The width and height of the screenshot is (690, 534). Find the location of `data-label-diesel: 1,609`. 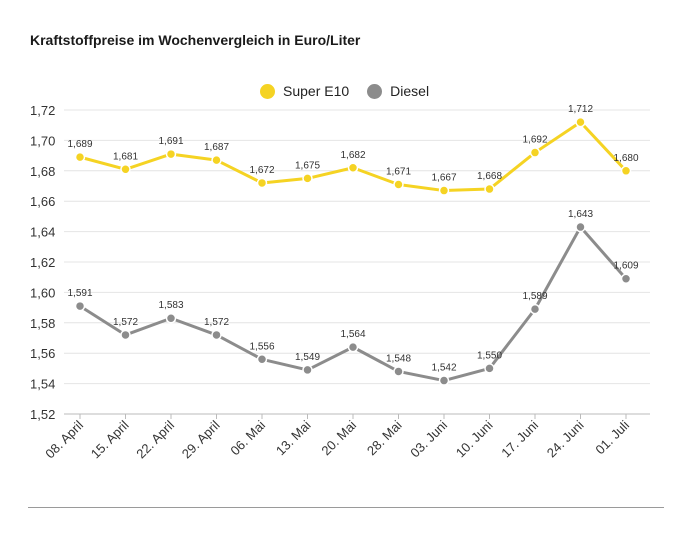

data-label-diesel: 1,609 is located at coordinates (625, 266).